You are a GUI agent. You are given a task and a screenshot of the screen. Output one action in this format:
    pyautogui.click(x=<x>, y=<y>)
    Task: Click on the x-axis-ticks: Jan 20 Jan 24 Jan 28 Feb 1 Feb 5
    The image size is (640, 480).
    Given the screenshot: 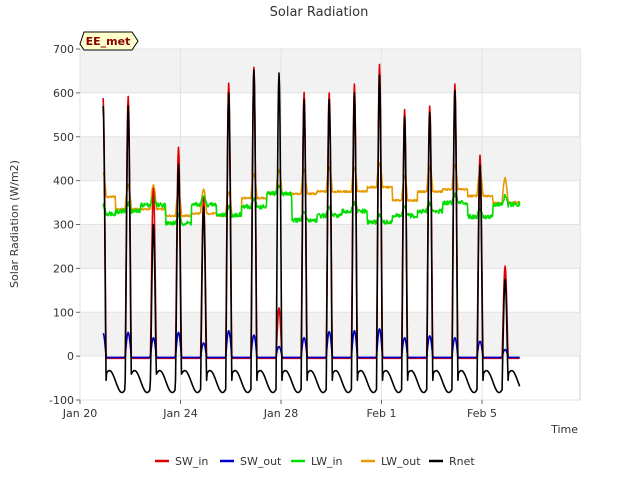 What is the action you would take?
    pyautogui.click(x=279, y=410)
    